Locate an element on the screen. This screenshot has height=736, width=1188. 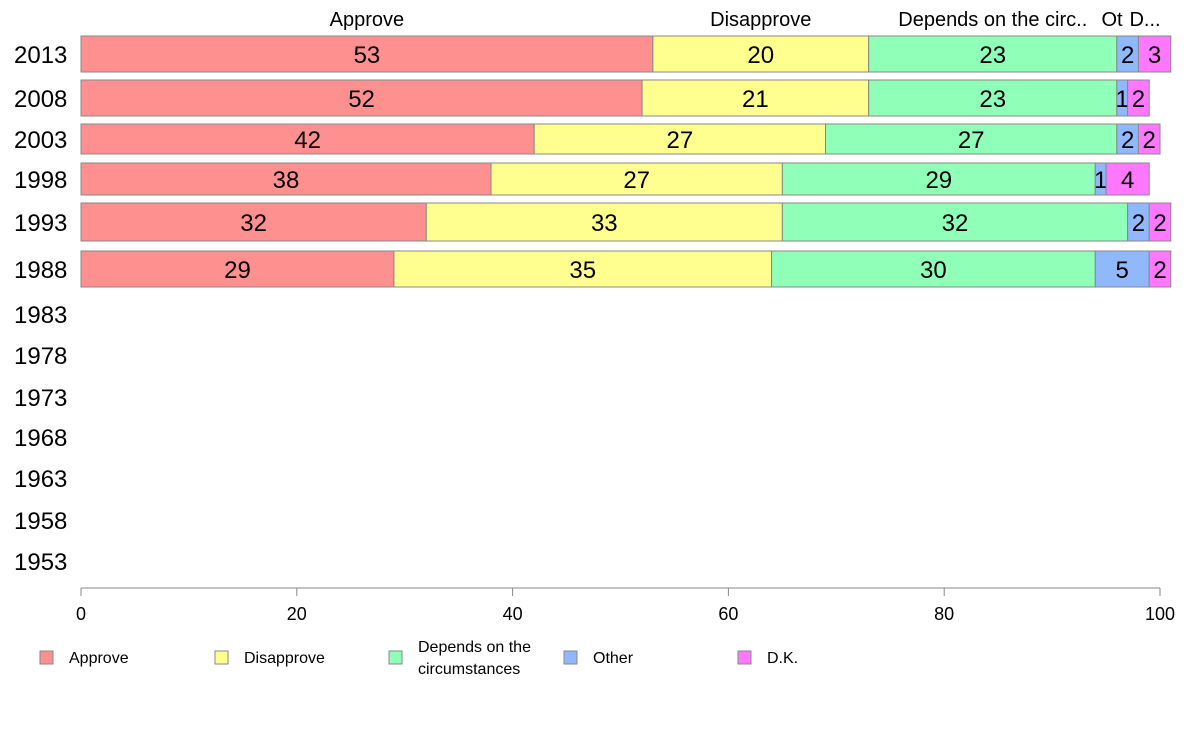
data-label-2008-depends-on-the-circumstances: 23 is located at coordinates (992, 99).